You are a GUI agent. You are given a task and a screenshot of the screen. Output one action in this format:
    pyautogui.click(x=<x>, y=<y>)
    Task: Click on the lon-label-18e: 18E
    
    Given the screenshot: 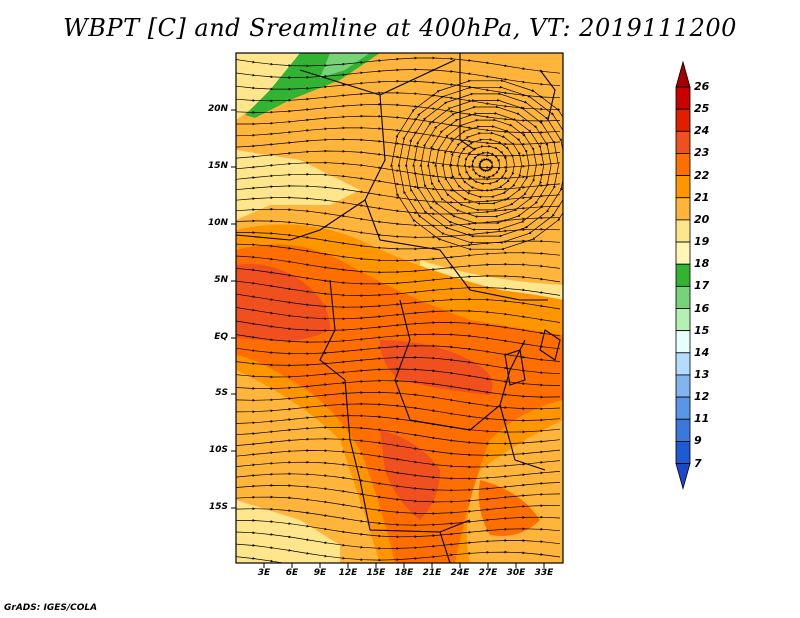 What is the action you would take?
    pyautogui.click(x=404, y=573)
    